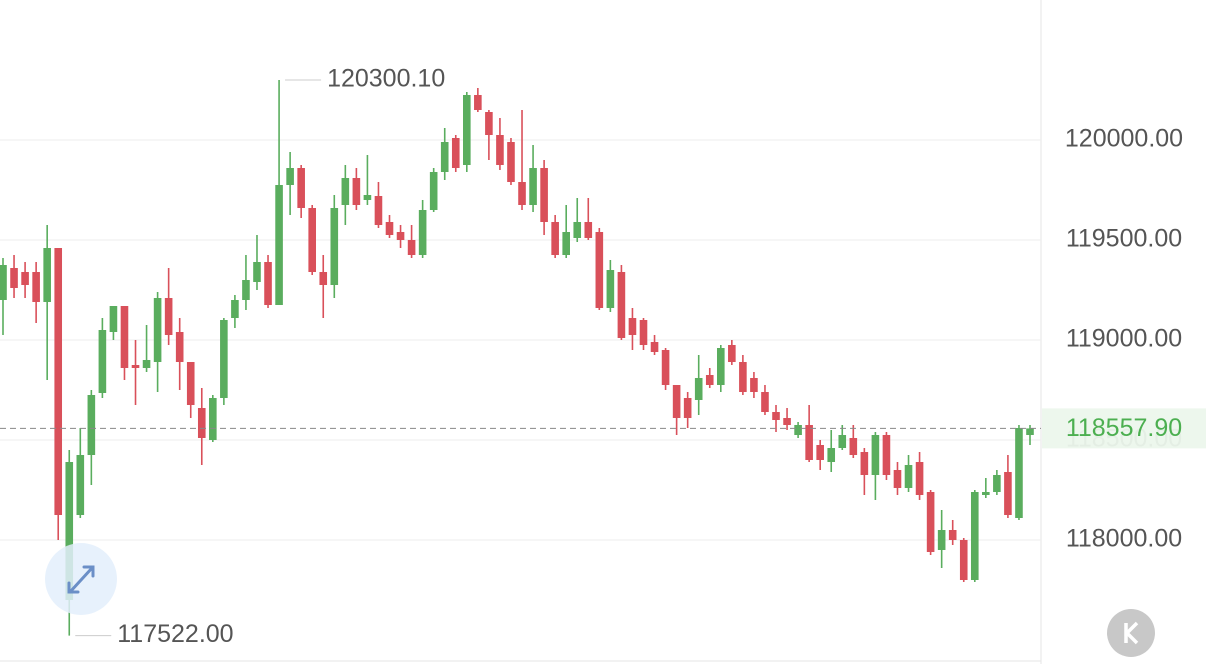 Image resolution: width=1206 pixels, height=664 pixels. What do you see at coordinates (1124, 239) in the screenshot?
I see `y-tick-label: 119500.00` at bounding box center [1124, 239].